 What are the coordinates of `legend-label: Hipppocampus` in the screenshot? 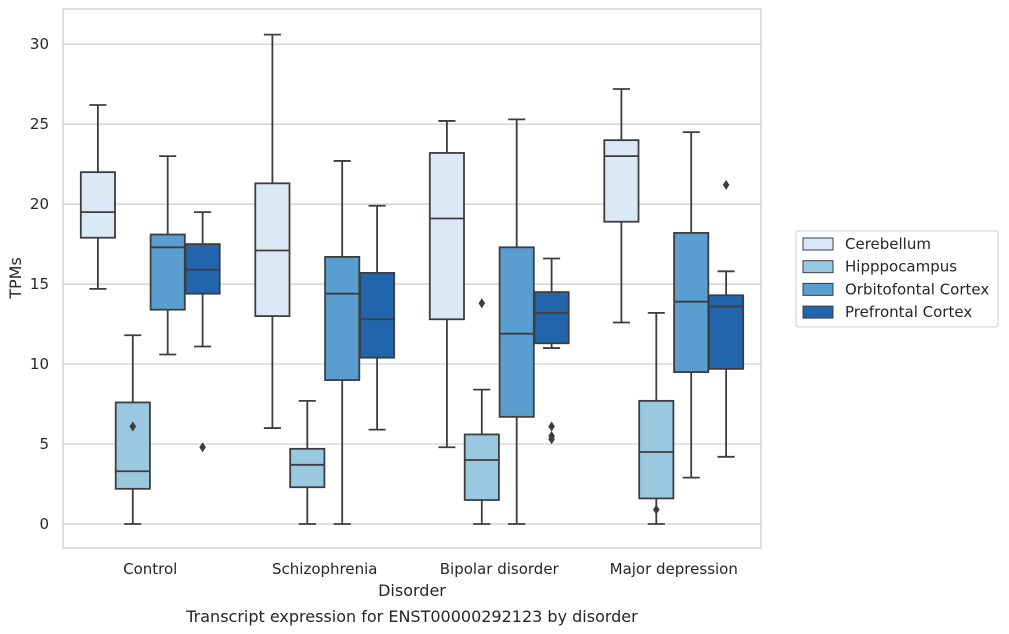 It's located at (901, 267).